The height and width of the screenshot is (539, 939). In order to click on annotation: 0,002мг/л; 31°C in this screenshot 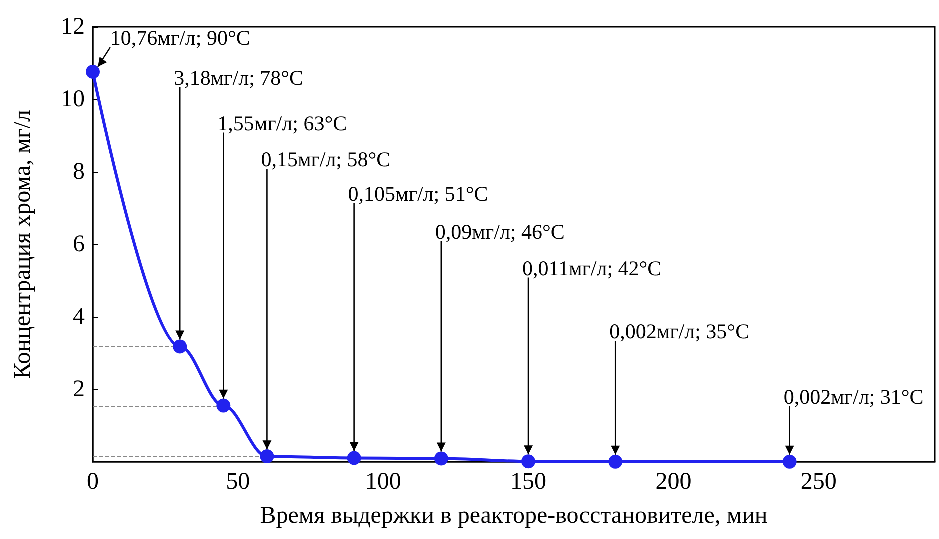, I will do `click(854, 396)`.